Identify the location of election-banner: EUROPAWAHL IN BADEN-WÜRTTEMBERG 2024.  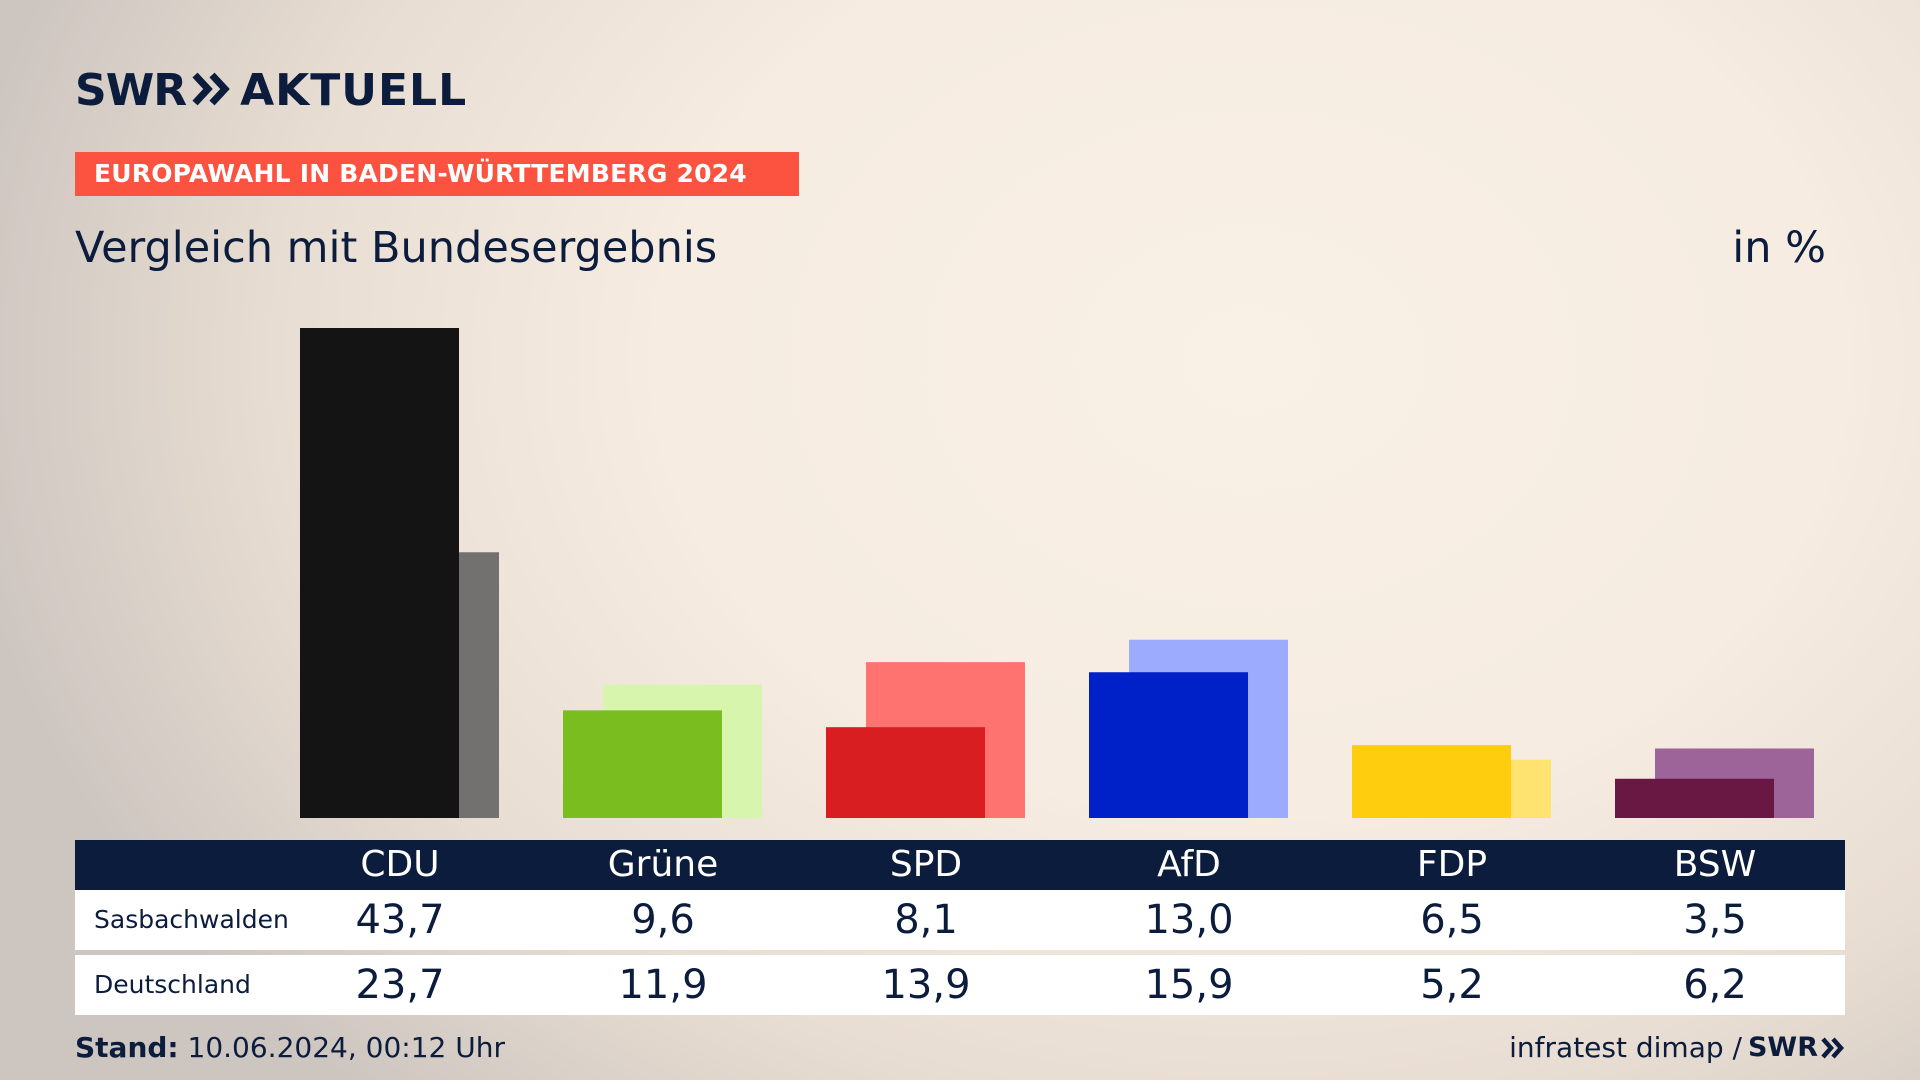
(437, 174).